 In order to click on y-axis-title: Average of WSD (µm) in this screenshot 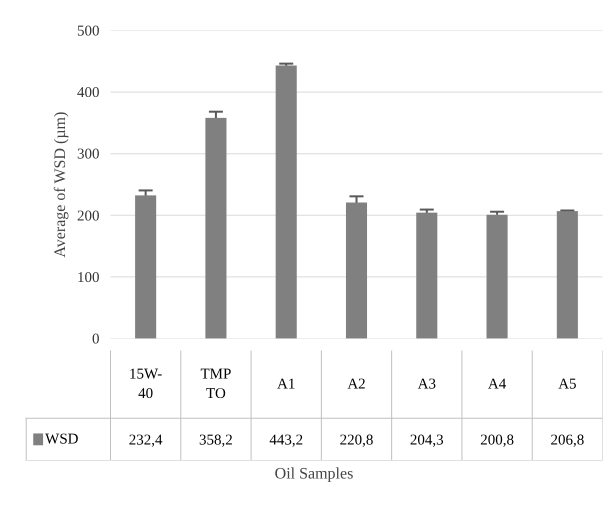, I will do `click(60, 185)`.